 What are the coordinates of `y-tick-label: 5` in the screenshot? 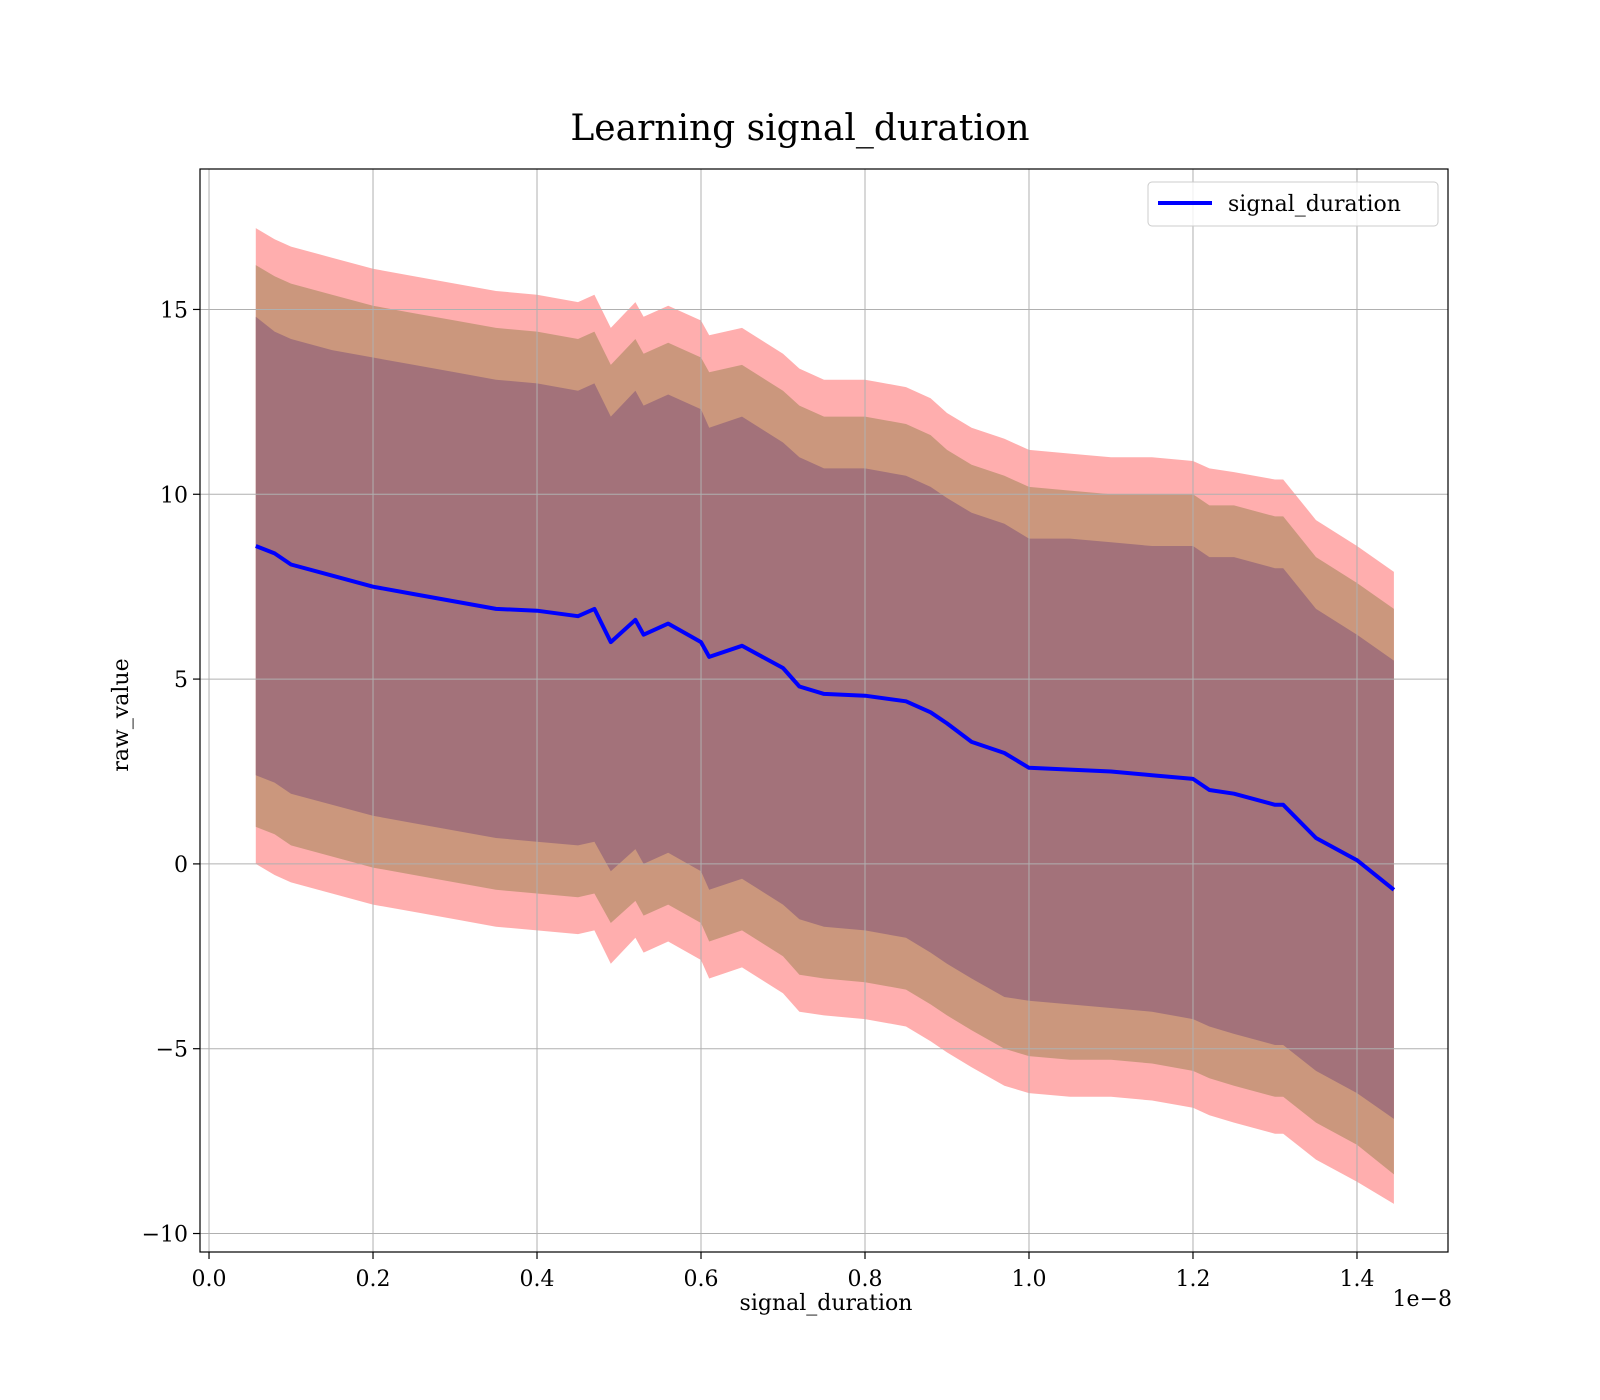 It's located at (181, 680).